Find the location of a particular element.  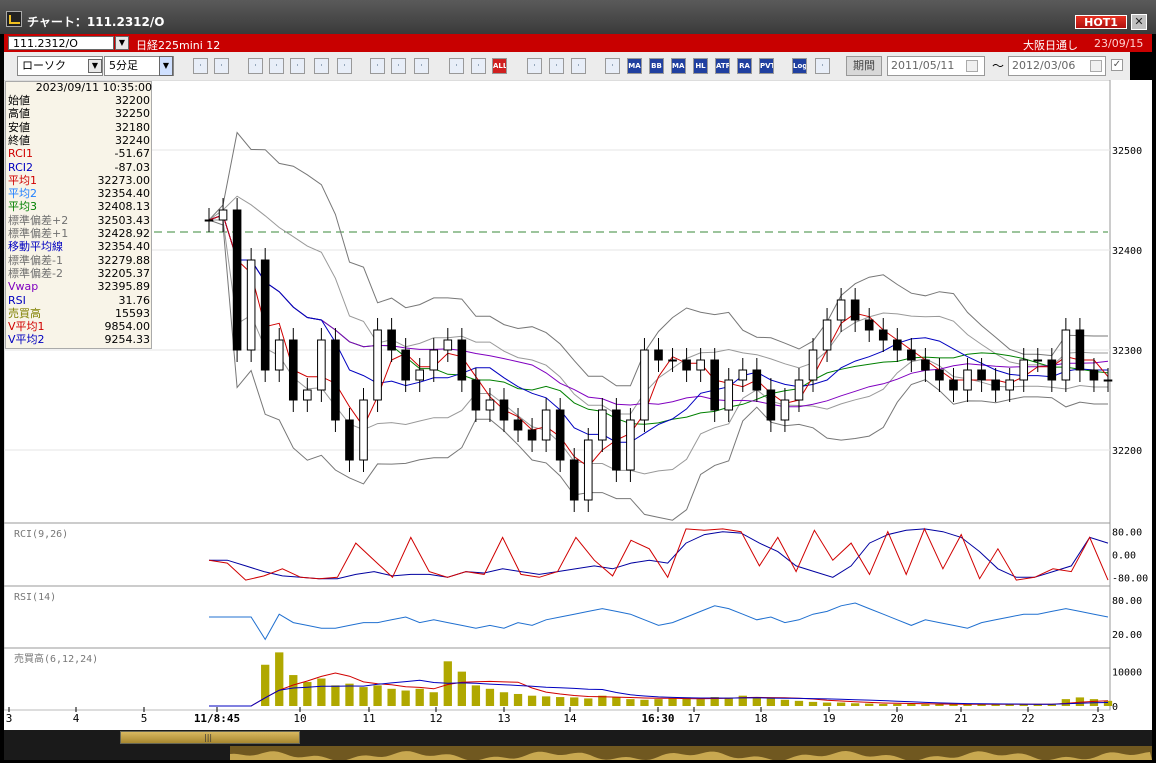

wrench-icon: · is located at coordinates (556, 66).